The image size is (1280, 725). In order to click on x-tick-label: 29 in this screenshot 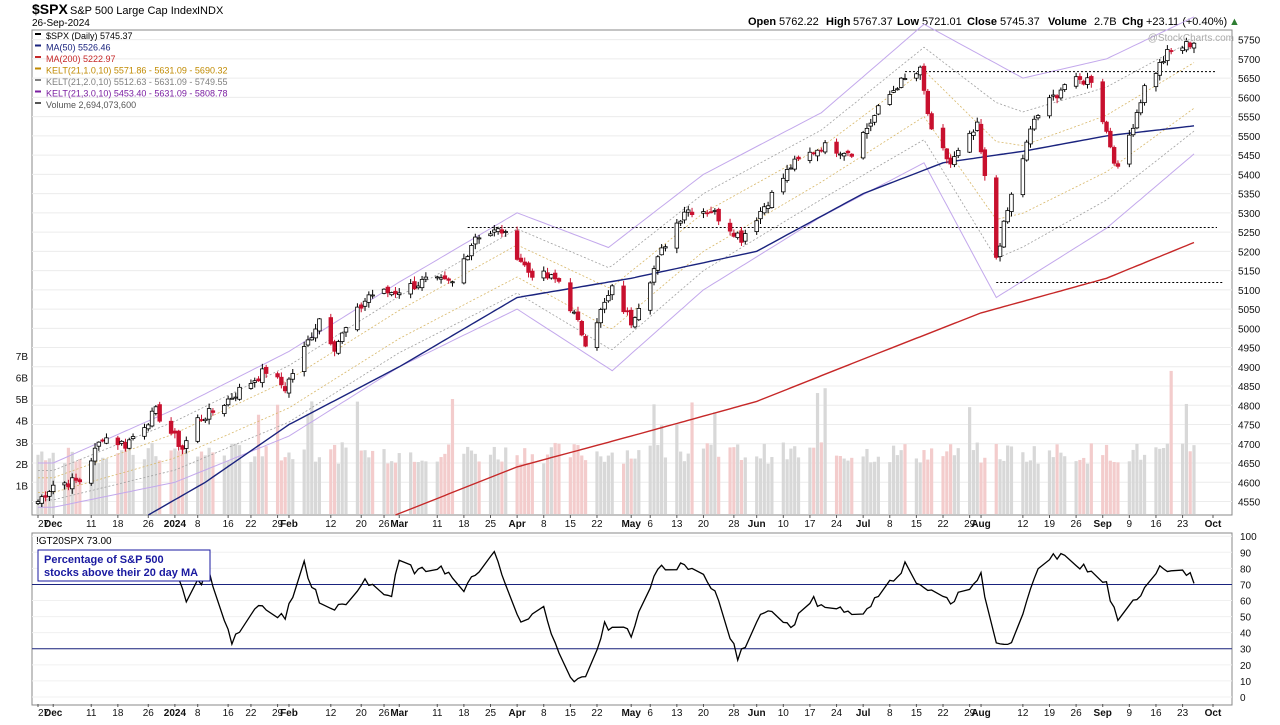, I will do `click(970, 524)`.